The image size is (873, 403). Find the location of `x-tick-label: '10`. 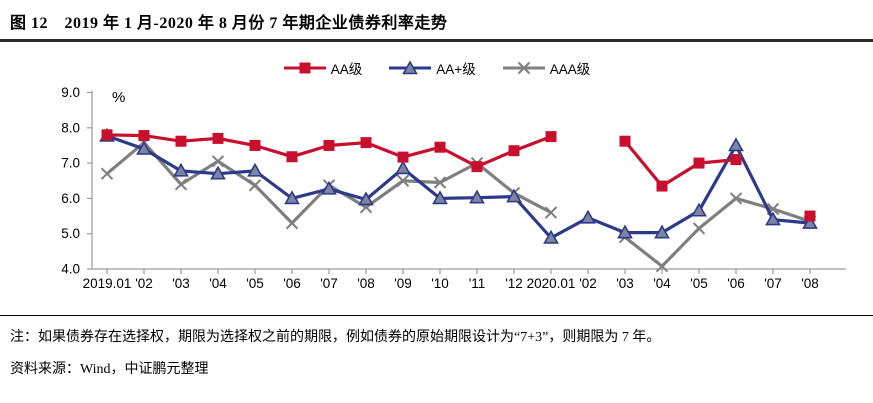

x-tick-label: '10 is located at coordinates (440, 283).